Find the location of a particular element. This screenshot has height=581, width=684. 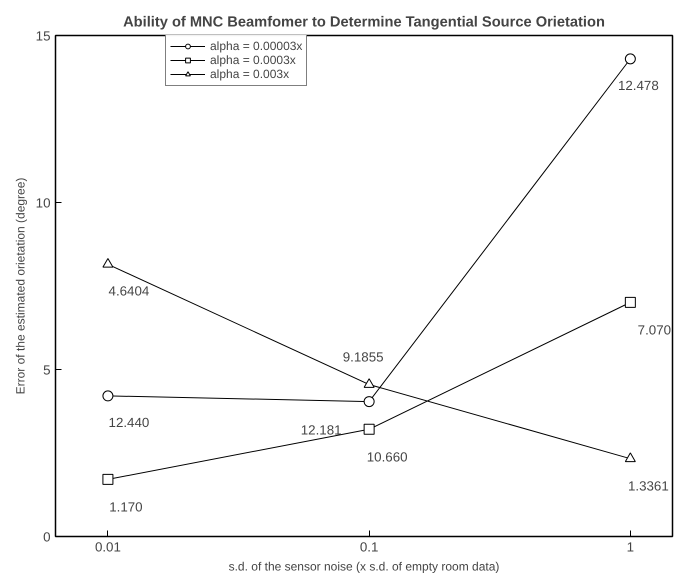

legend-label: alpha = 0.0003x is located at coordinates (253, 60).